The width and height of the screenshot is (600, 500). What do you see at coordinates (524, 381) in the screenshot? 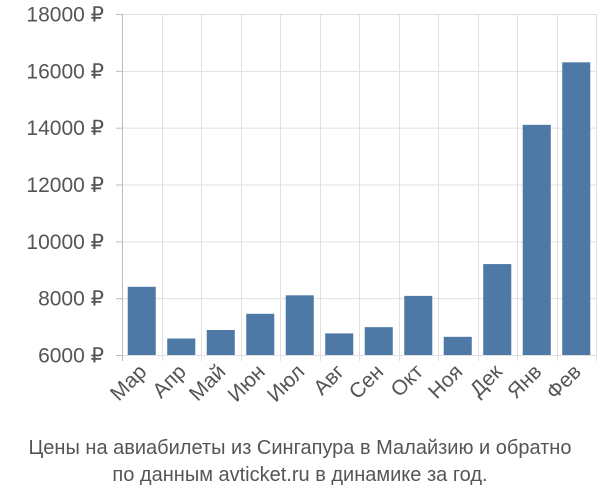
I see `x-tick-label: Янв` at bounding box center [524, 381].